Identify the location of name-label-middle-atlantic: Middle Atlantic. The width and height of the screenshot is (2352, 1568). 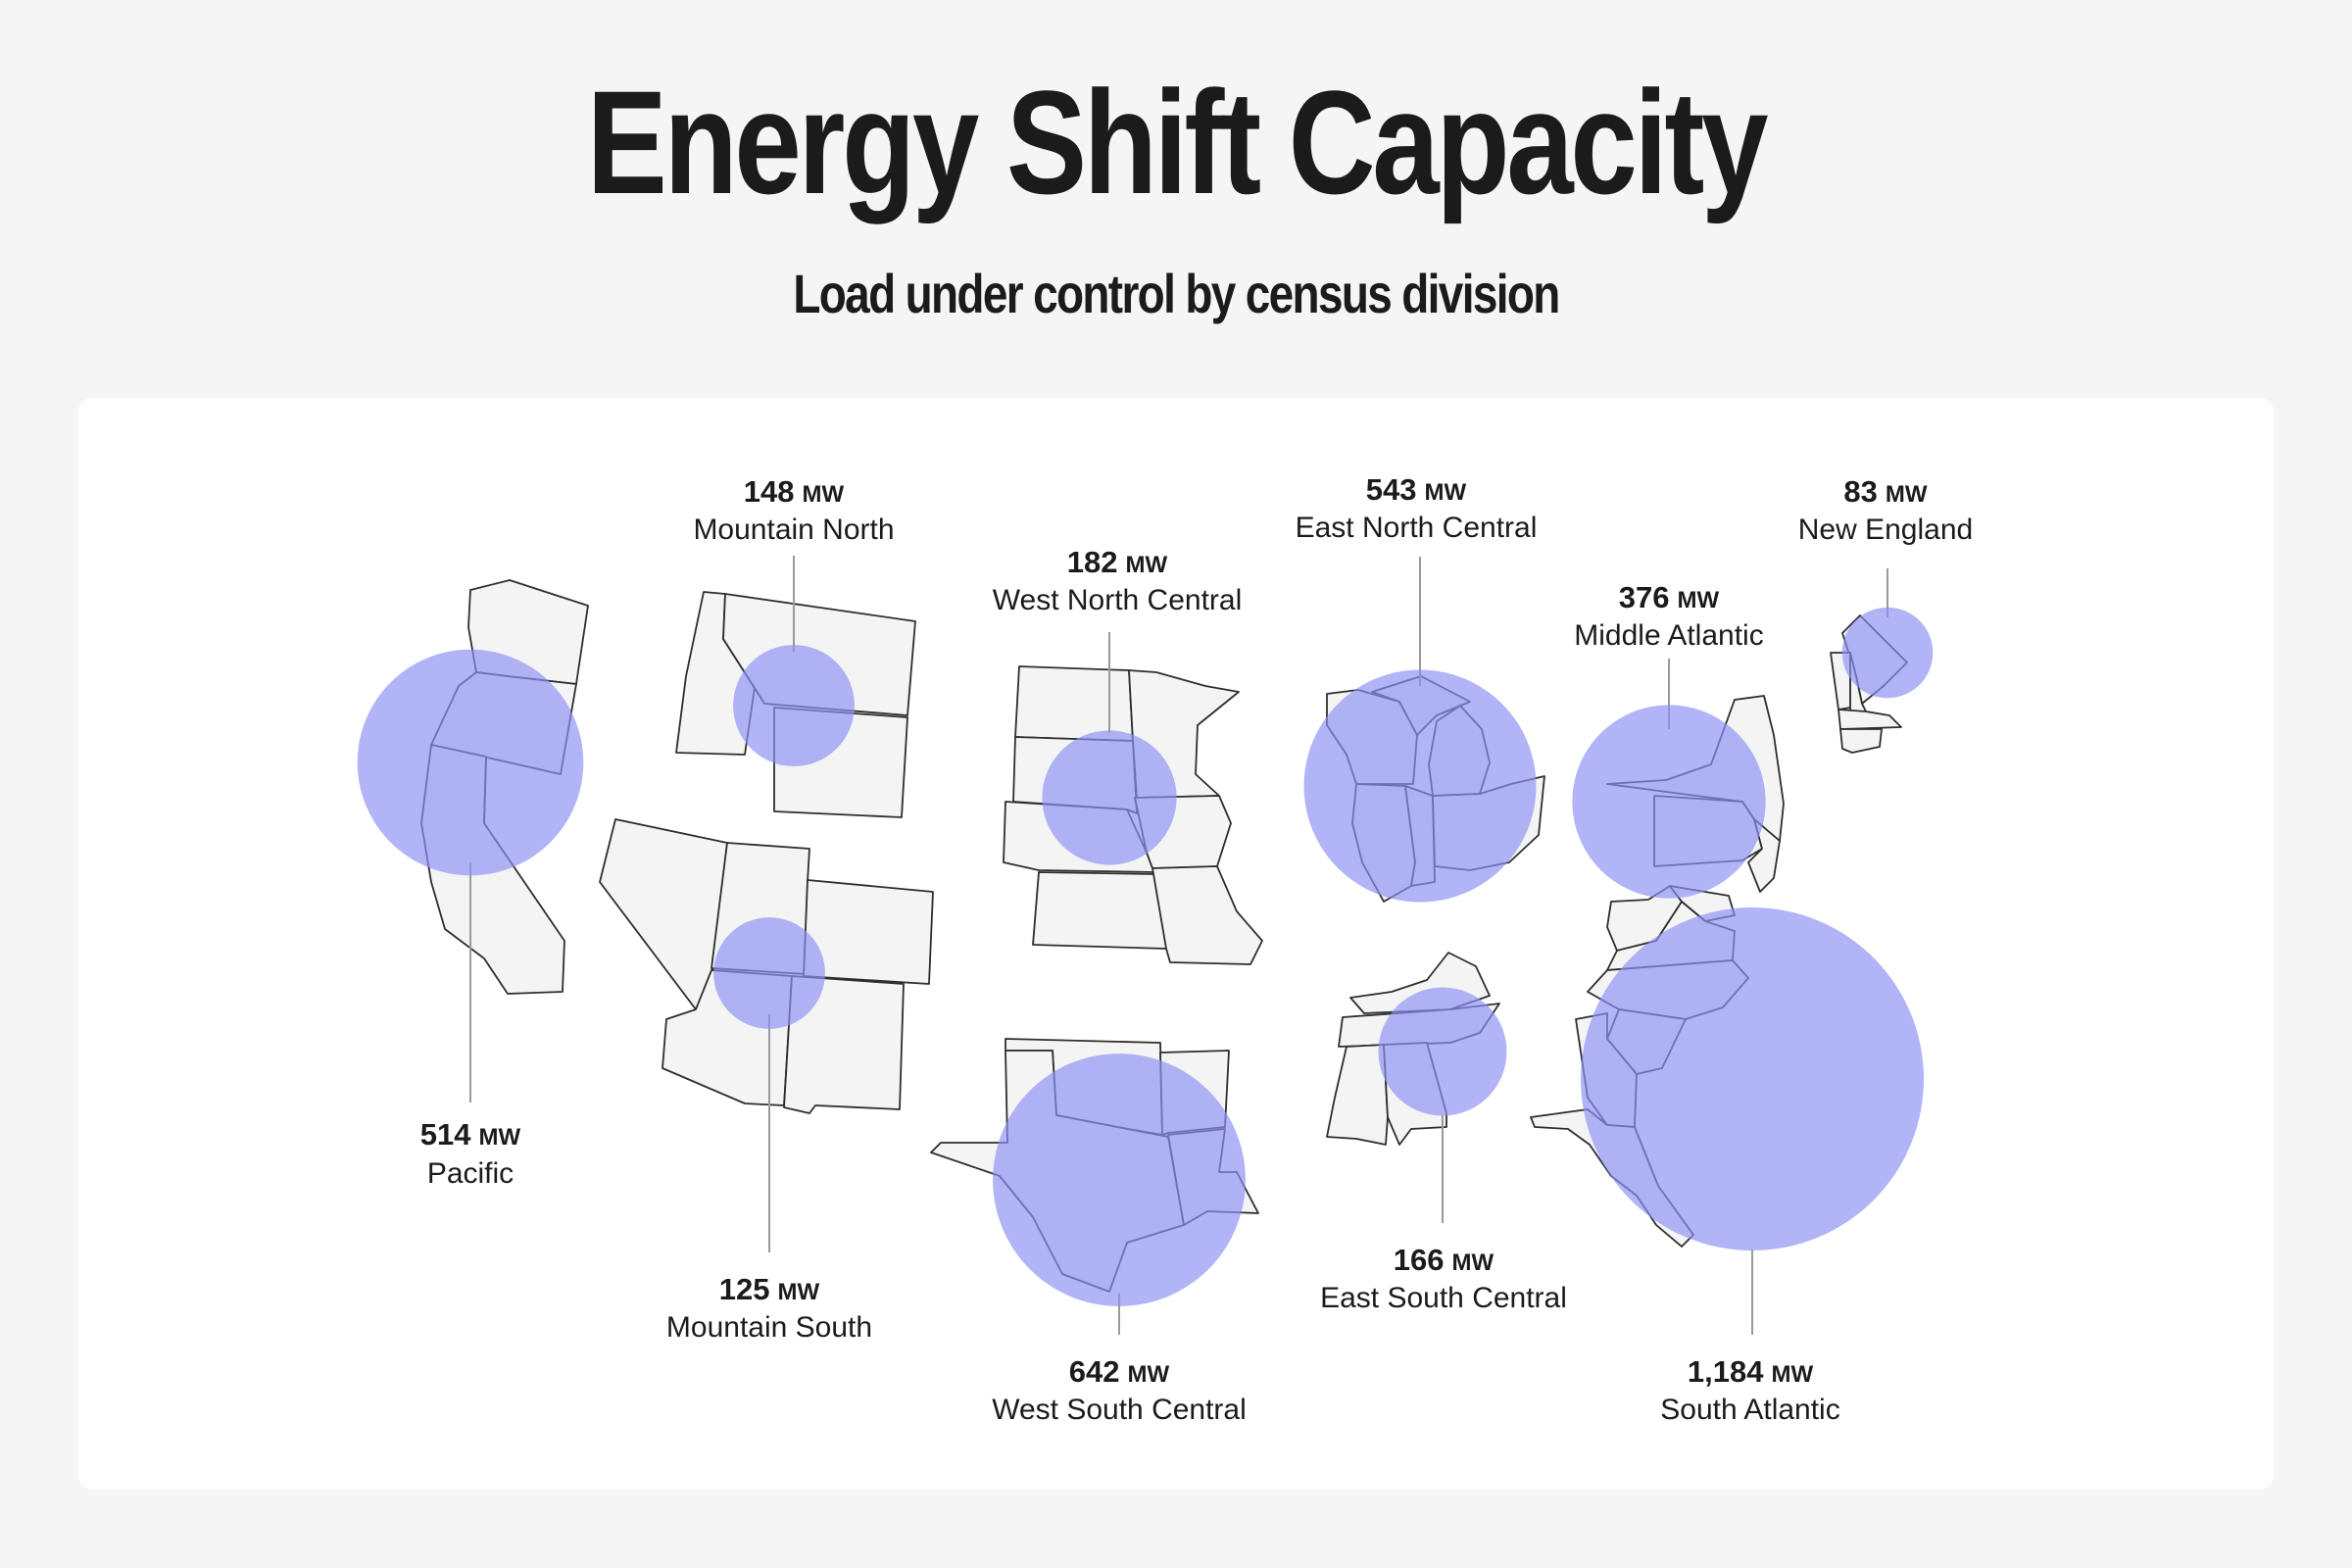
(1668, 635).